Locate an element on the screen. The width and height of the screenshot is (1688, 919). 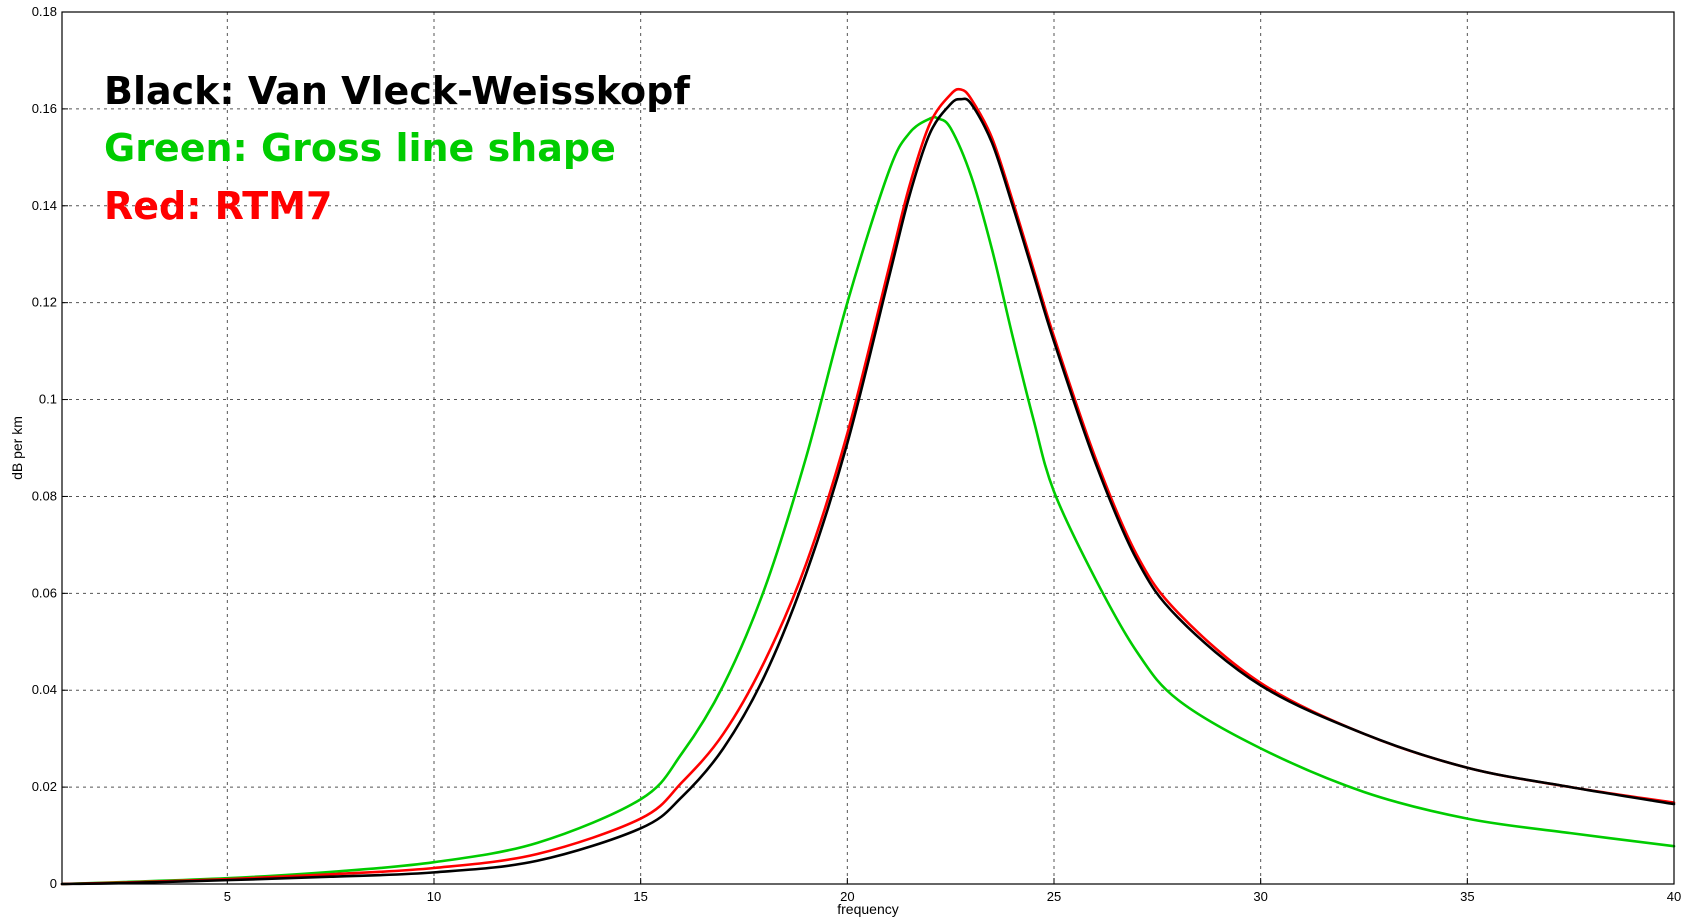
annotation-black: Black: Van Vleck-Weisskopf is located at coordinates (397, 91).